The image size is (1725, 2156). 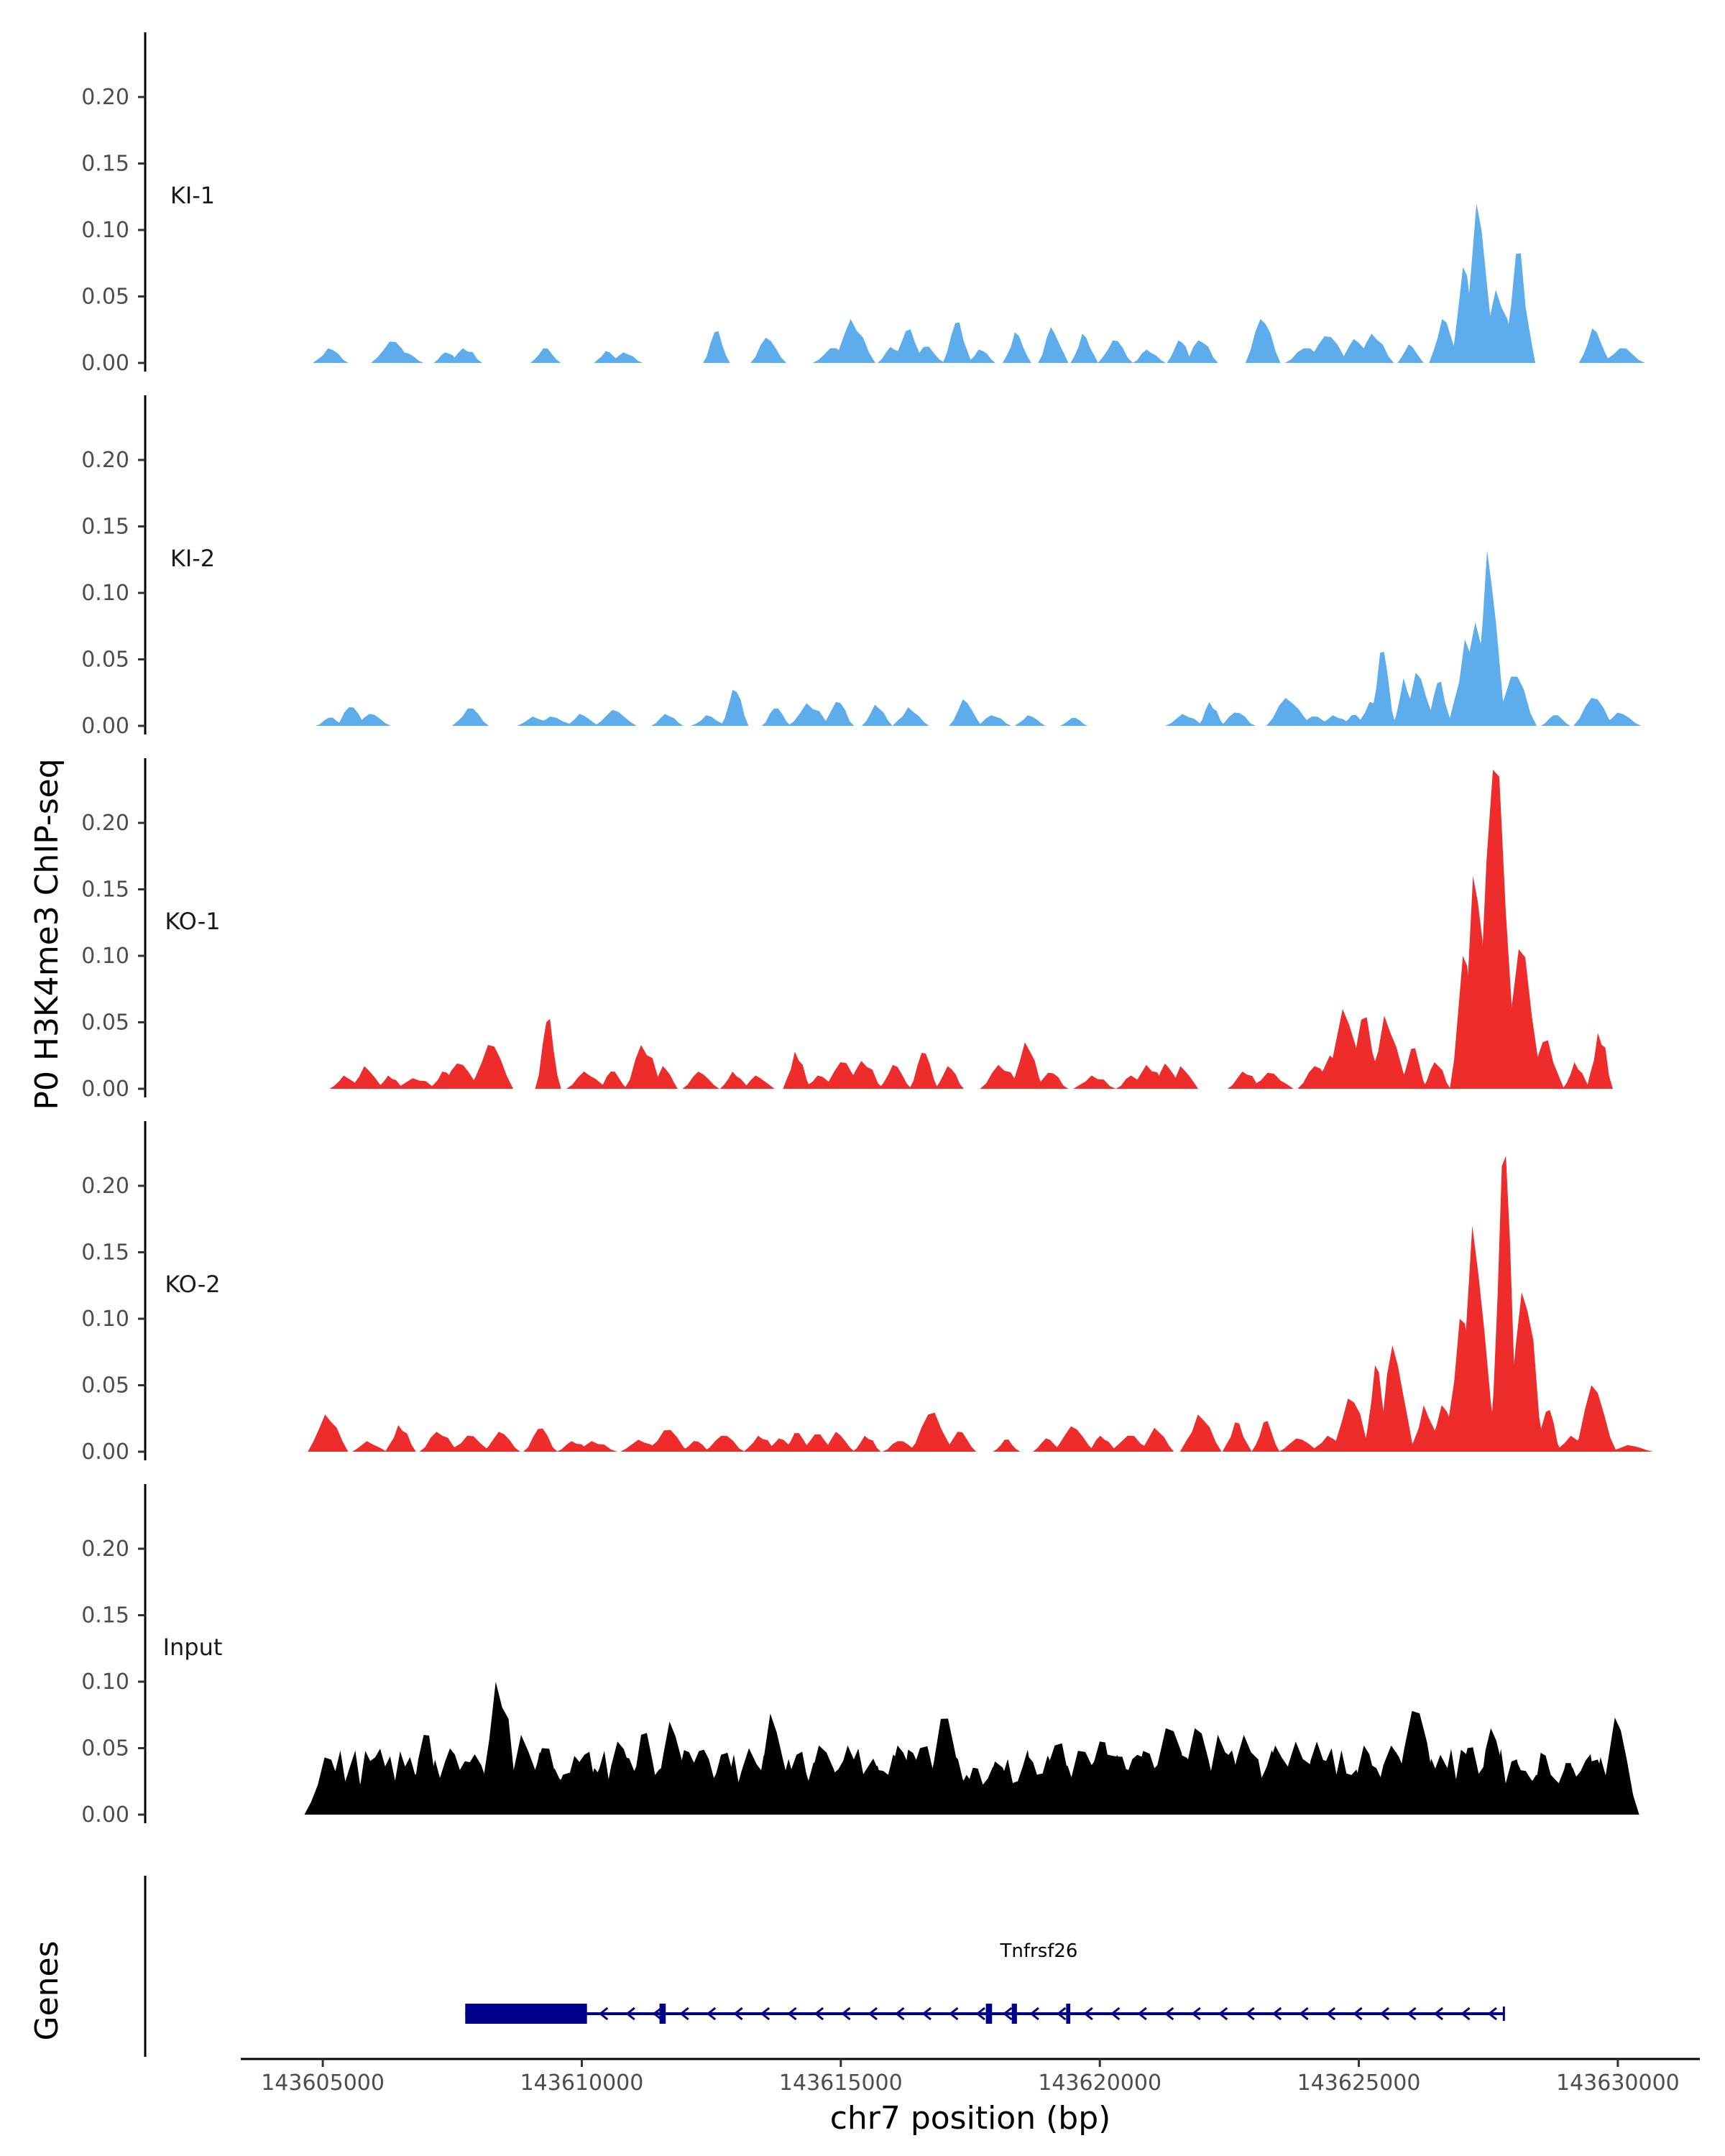 I want to click on gene-utr-exon, so click(x=526, y=2014).